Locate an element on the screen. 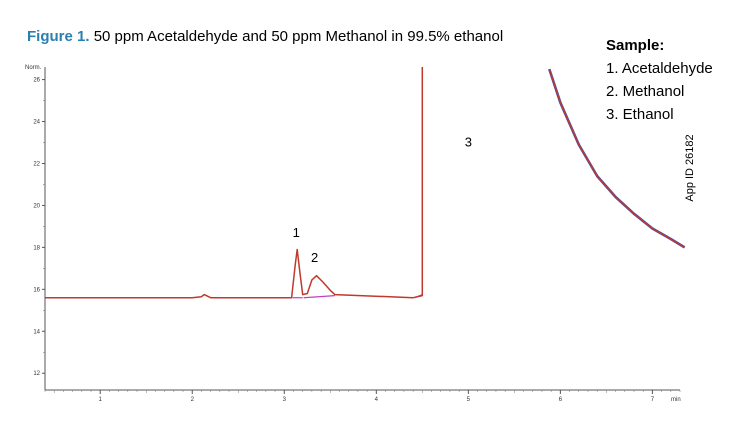 The height and width of the screenshot is (425, 750). x-axis-title: min is located at coordinates (676, 400).